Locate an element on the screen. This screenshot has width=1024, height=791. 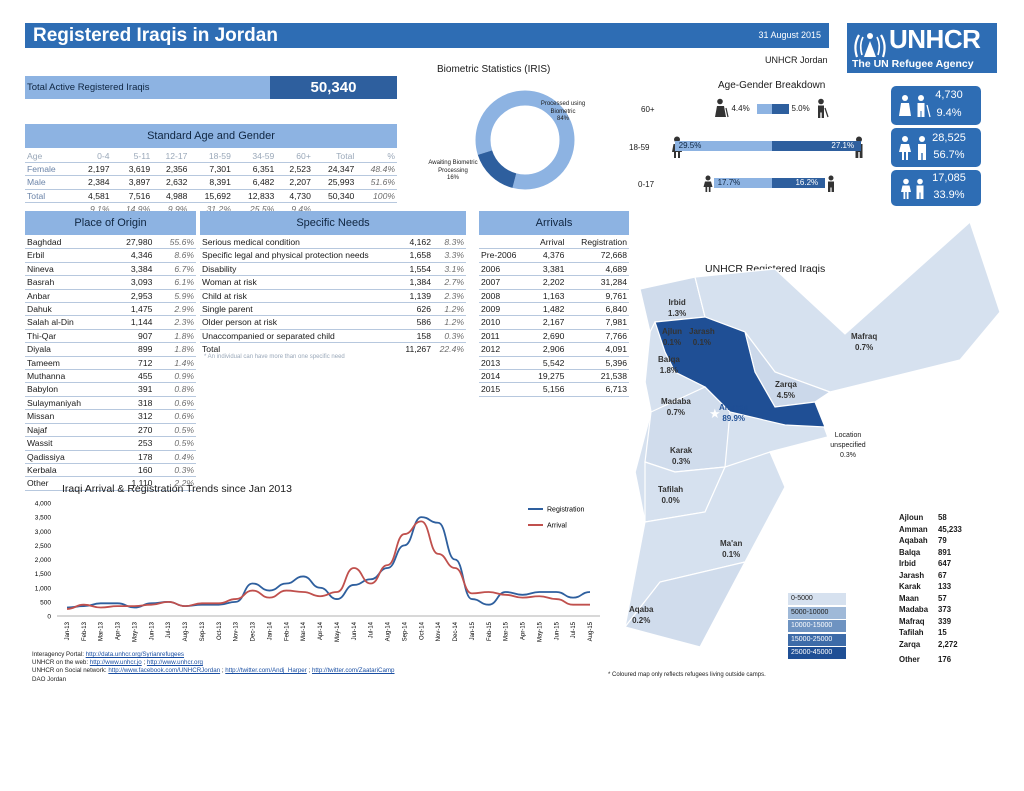
arrivals-row: 2008 1,163 9,761 is located at coordinates (554, 296).